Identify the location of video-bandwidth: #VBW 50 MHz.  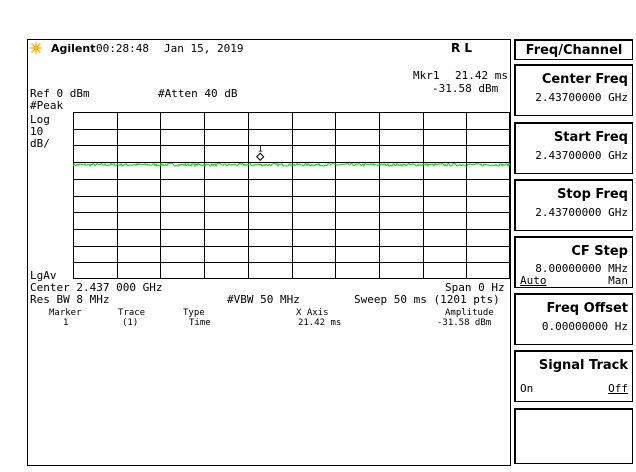
(263, 299).